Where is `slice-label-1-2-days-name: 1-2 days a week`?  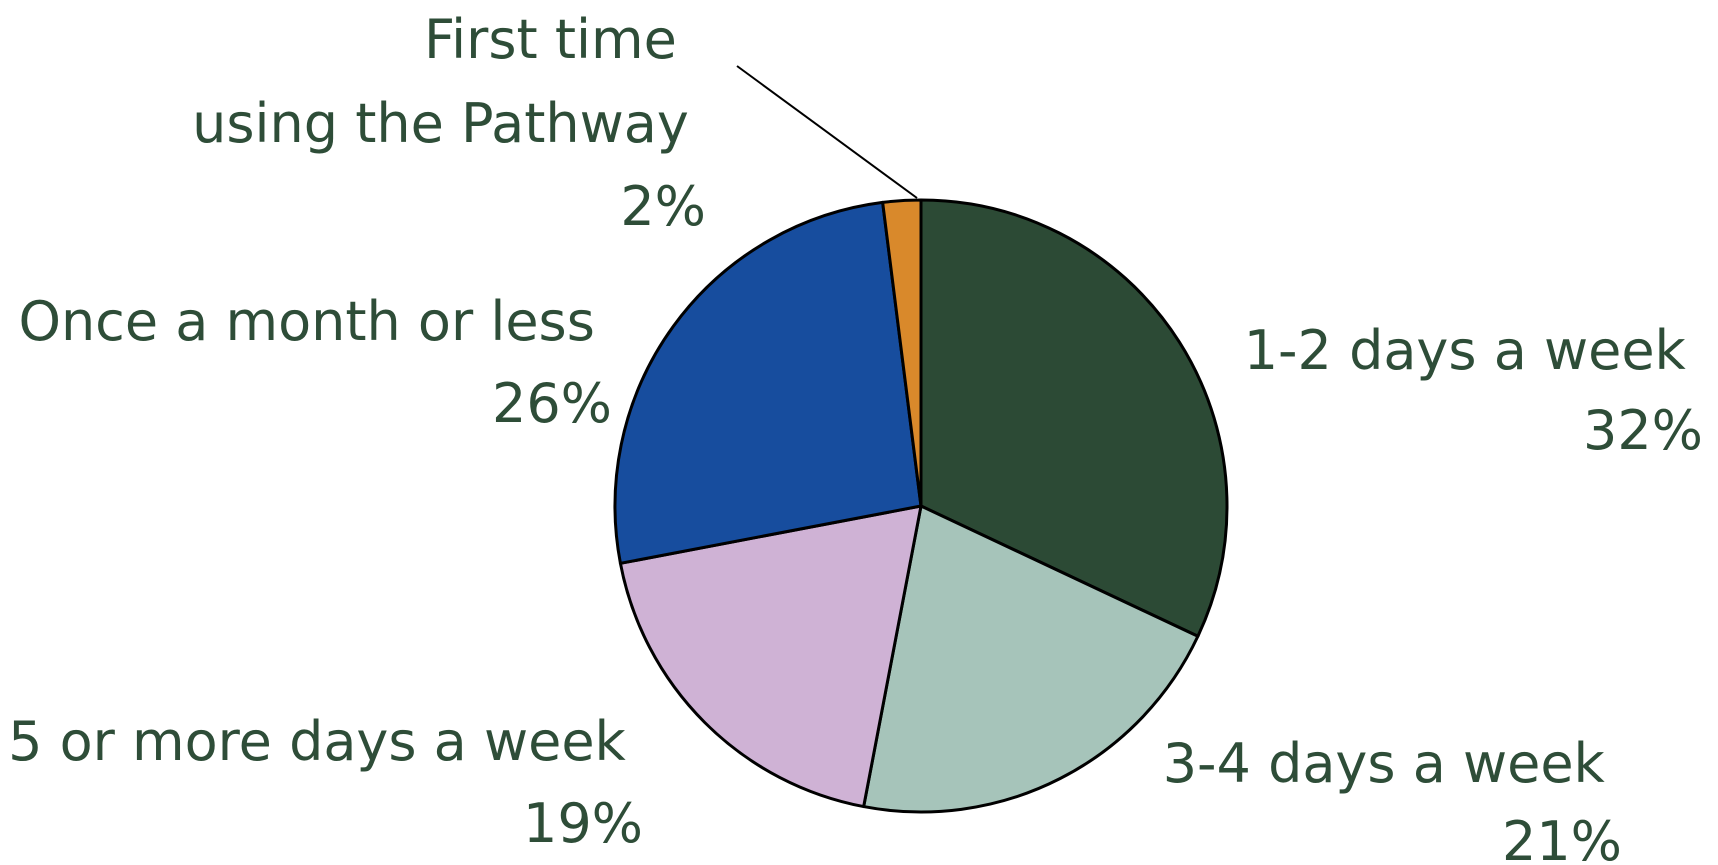
slice-label-1-2-days-name: 1-2 days a week is located at coordinates (1465, 350).